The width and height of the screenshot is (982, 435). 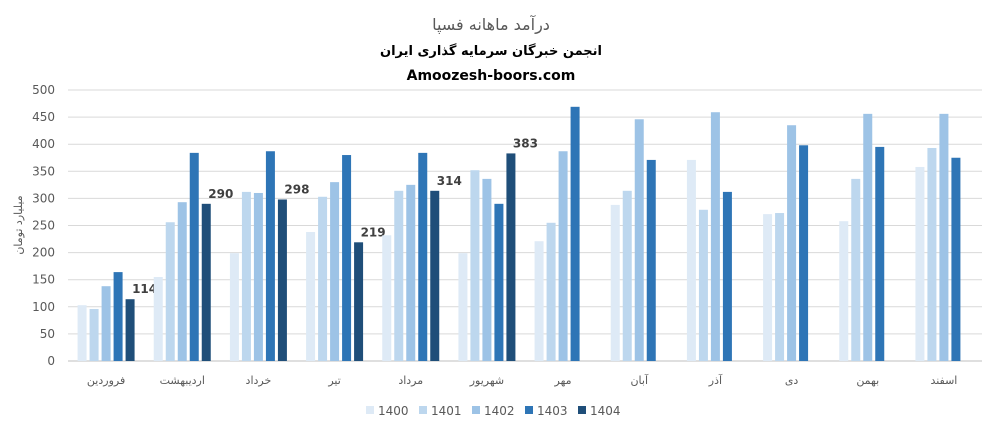 What do you see at coordinates (491, 51) in the screenshot?
I see `chart-subtitle: انجمن خبرگان سرمایه گذاری ایران` at bounding box center [491, 51].